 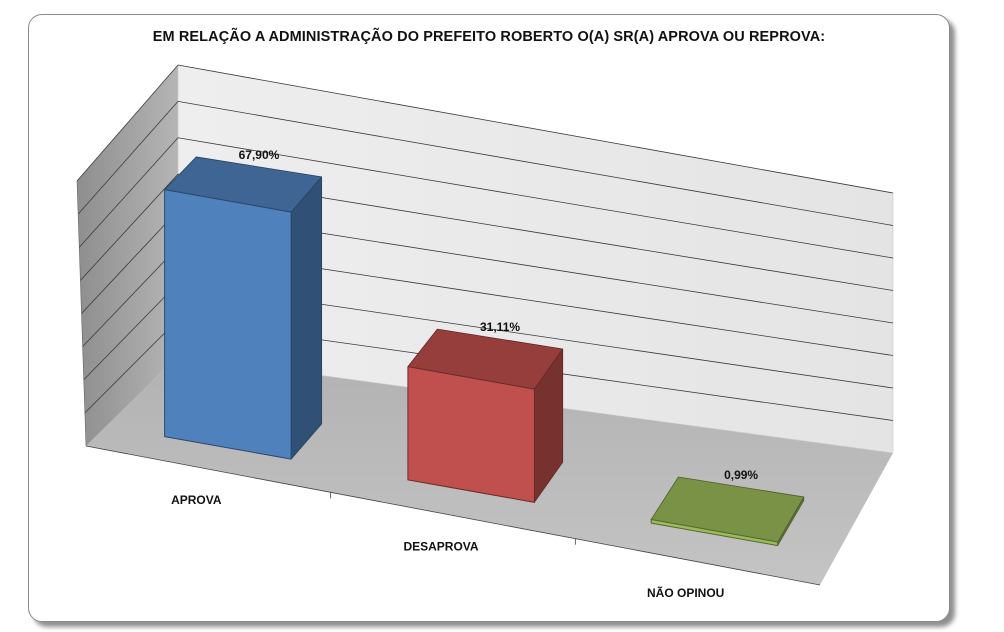 What do you see at coordinates (81, 313) in the screenshot?
I see `y-axis-line` at bounding box center [81, 313].